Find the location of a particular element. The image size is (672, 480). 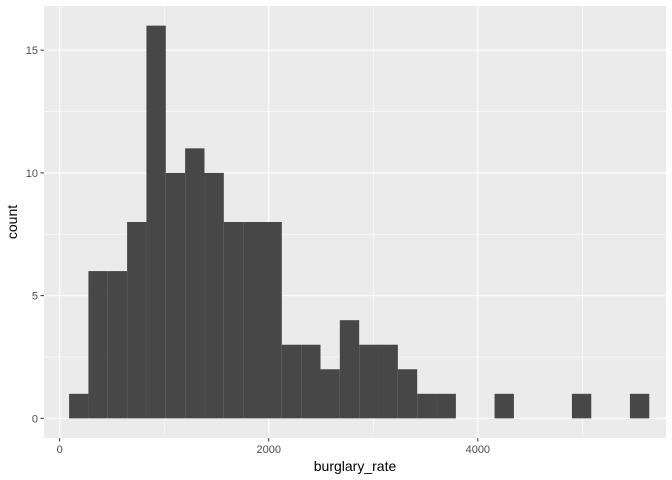

x-axis-ticks: 0 2000 4000 is located at coordinates (273, 447).